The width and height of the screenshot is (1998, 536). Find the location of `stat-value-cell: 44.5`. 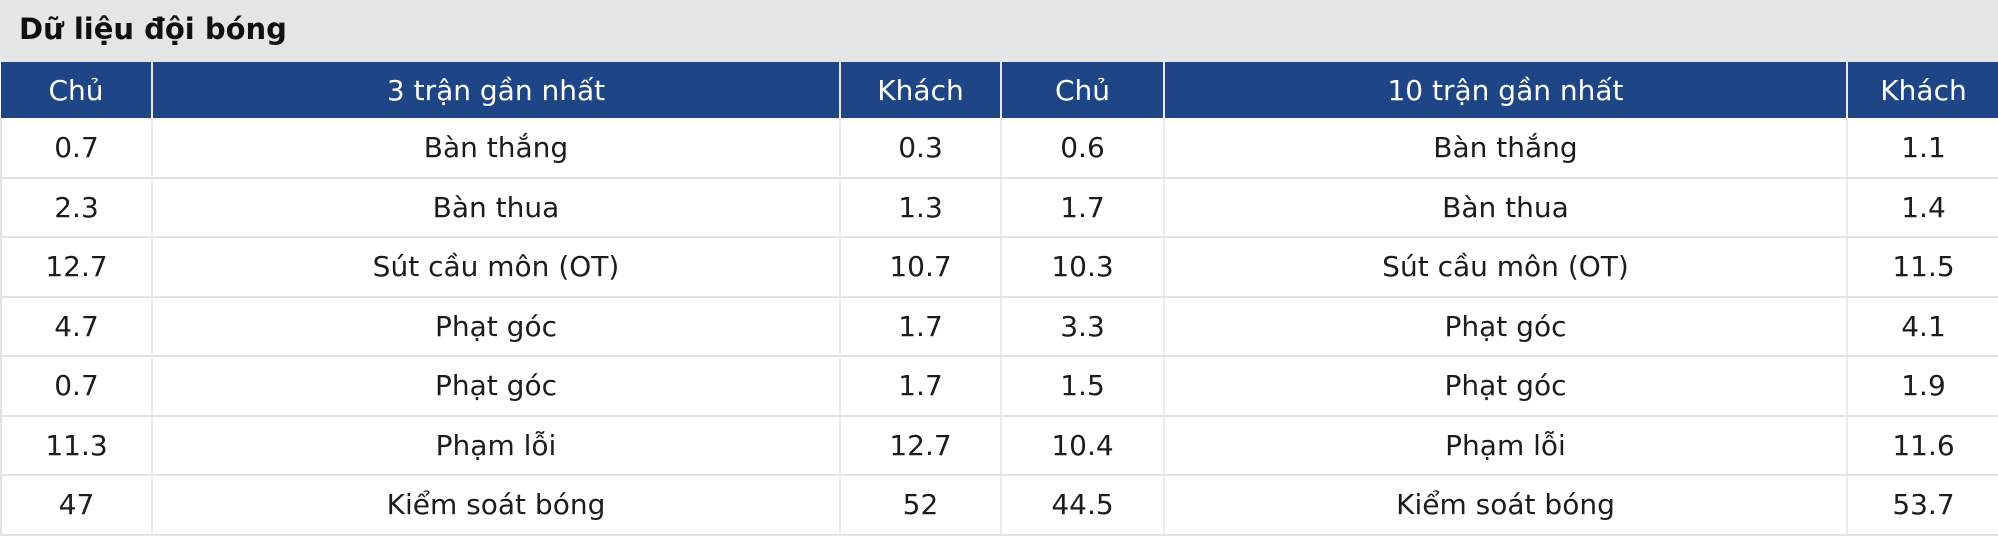

stat-value-cell: 44.5 is located at coordinates (1082, 505).